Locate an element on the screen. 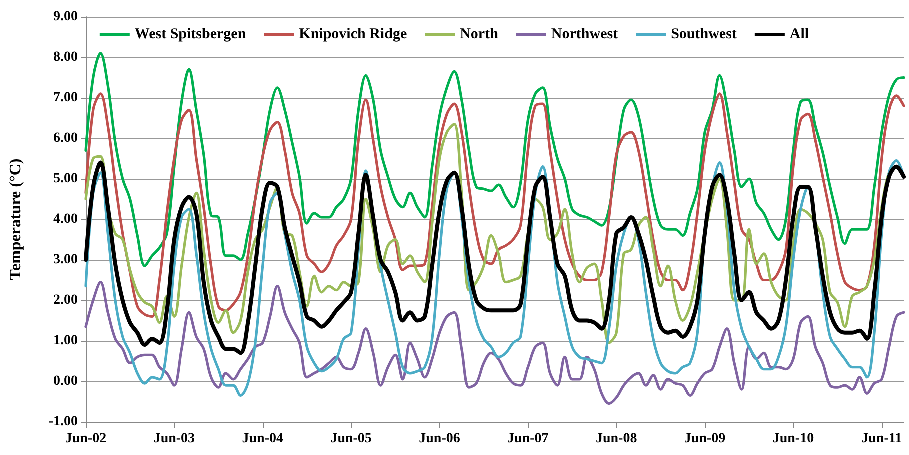 The height and width of the screenshot is (455, 909). y-tick-label: 0.00 is located at coordinates (66, 381).